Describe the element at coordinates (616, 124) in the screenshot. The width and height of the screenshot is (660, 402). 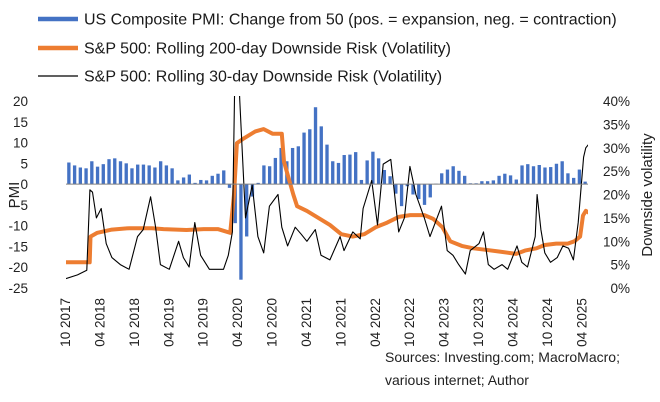
I see `y-right-tick-label: 35%` at that location.